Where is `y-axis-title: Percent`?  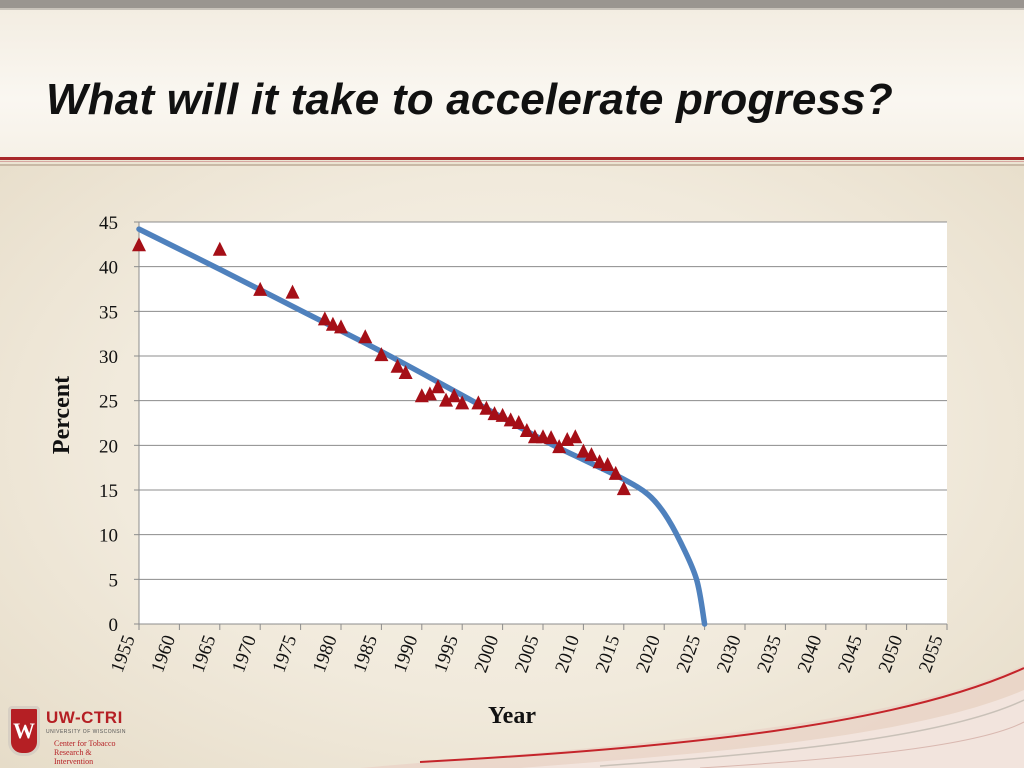 y-axis-title: Percent is located at coordinates (62, 415).